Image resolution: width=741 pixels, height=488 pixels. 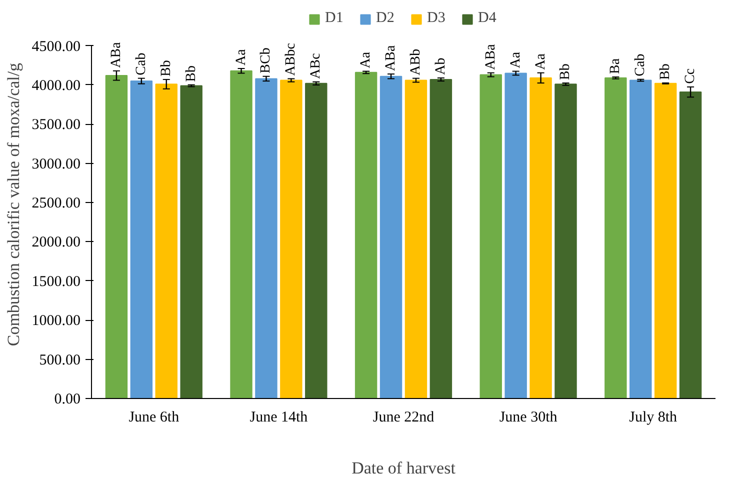 What do you see at coordinates (291, 59) in the screenshot?
I see `data-label: ABbc` at bounding box center [291, 59].